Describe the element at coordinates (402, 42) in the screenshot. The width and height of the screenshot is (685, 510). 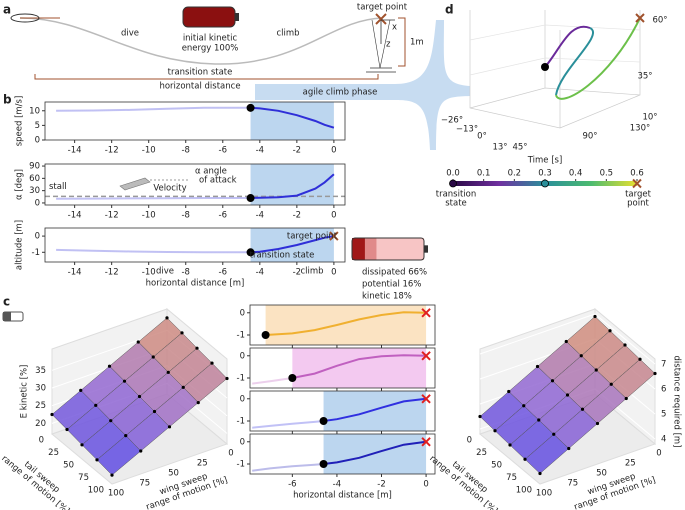
I see `height-bracket` at that location.